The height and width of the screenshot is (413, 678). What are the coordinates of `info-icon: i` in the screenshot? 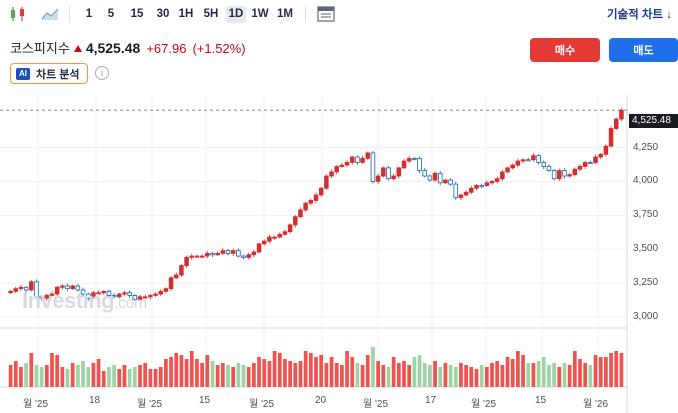 It's located at (102, 73).